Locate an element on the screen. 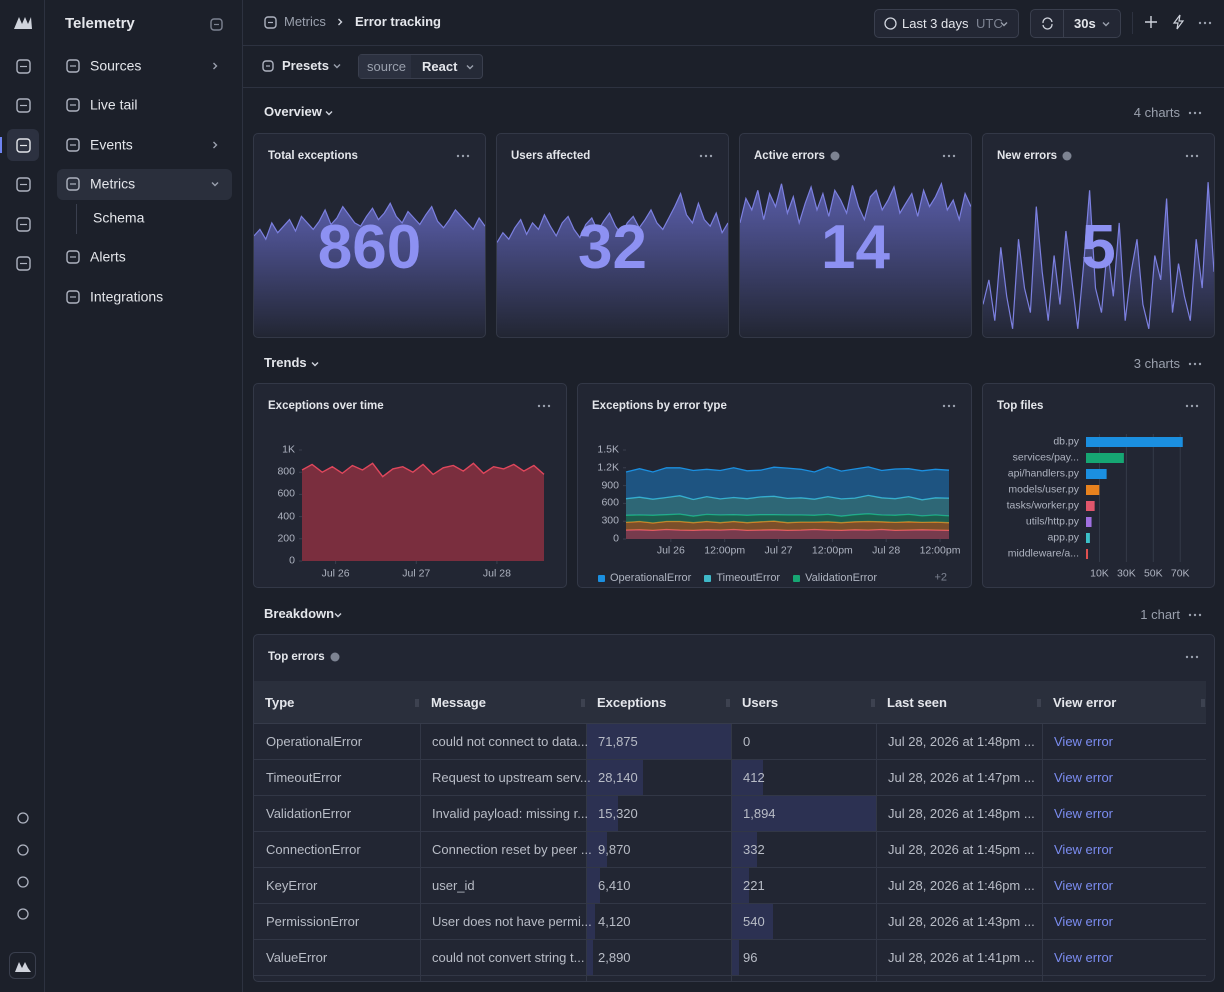 This screenshot has height=992, width=1224. nav-item: Live tail is located at coordinates (114, 104).